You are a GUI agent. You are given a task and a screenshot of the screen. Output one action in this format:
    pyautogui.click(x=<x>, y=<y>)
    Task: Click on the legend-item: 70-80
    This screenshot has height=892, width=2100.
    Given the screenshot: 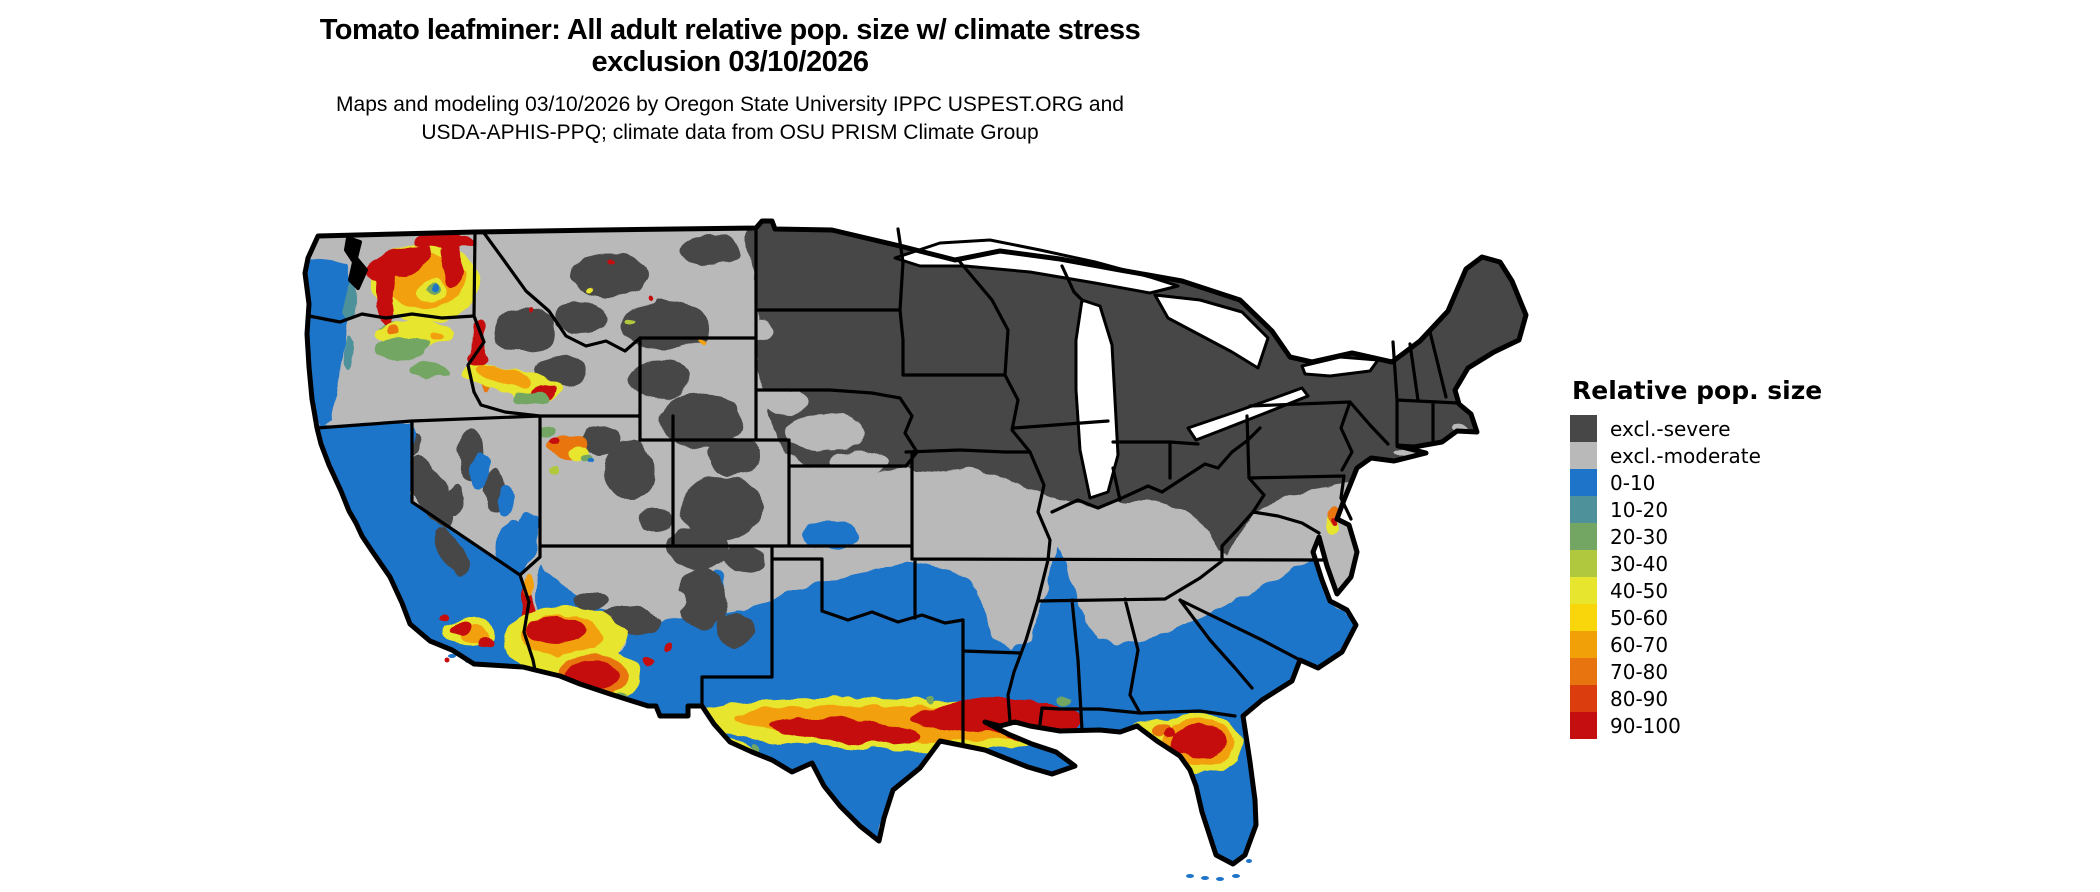 What is the action you would take?
    pyautogui.click(x=1696, y=671)
    